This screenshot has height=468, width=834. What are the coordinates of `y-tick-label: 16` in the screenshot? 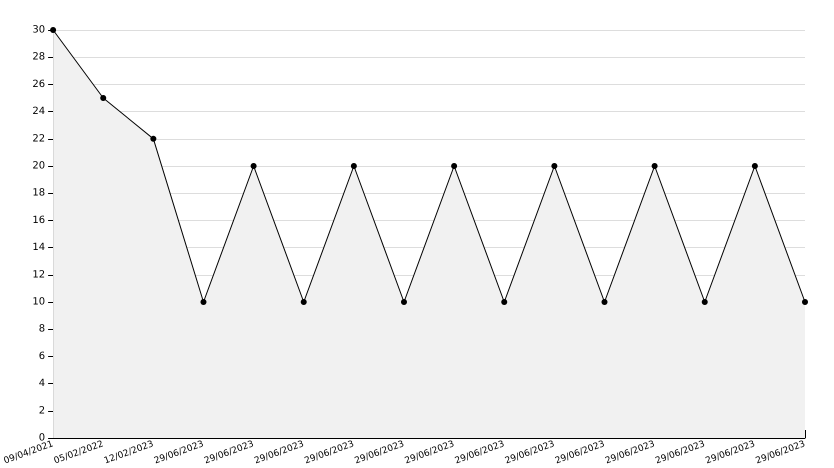 It's located at (39, 220).